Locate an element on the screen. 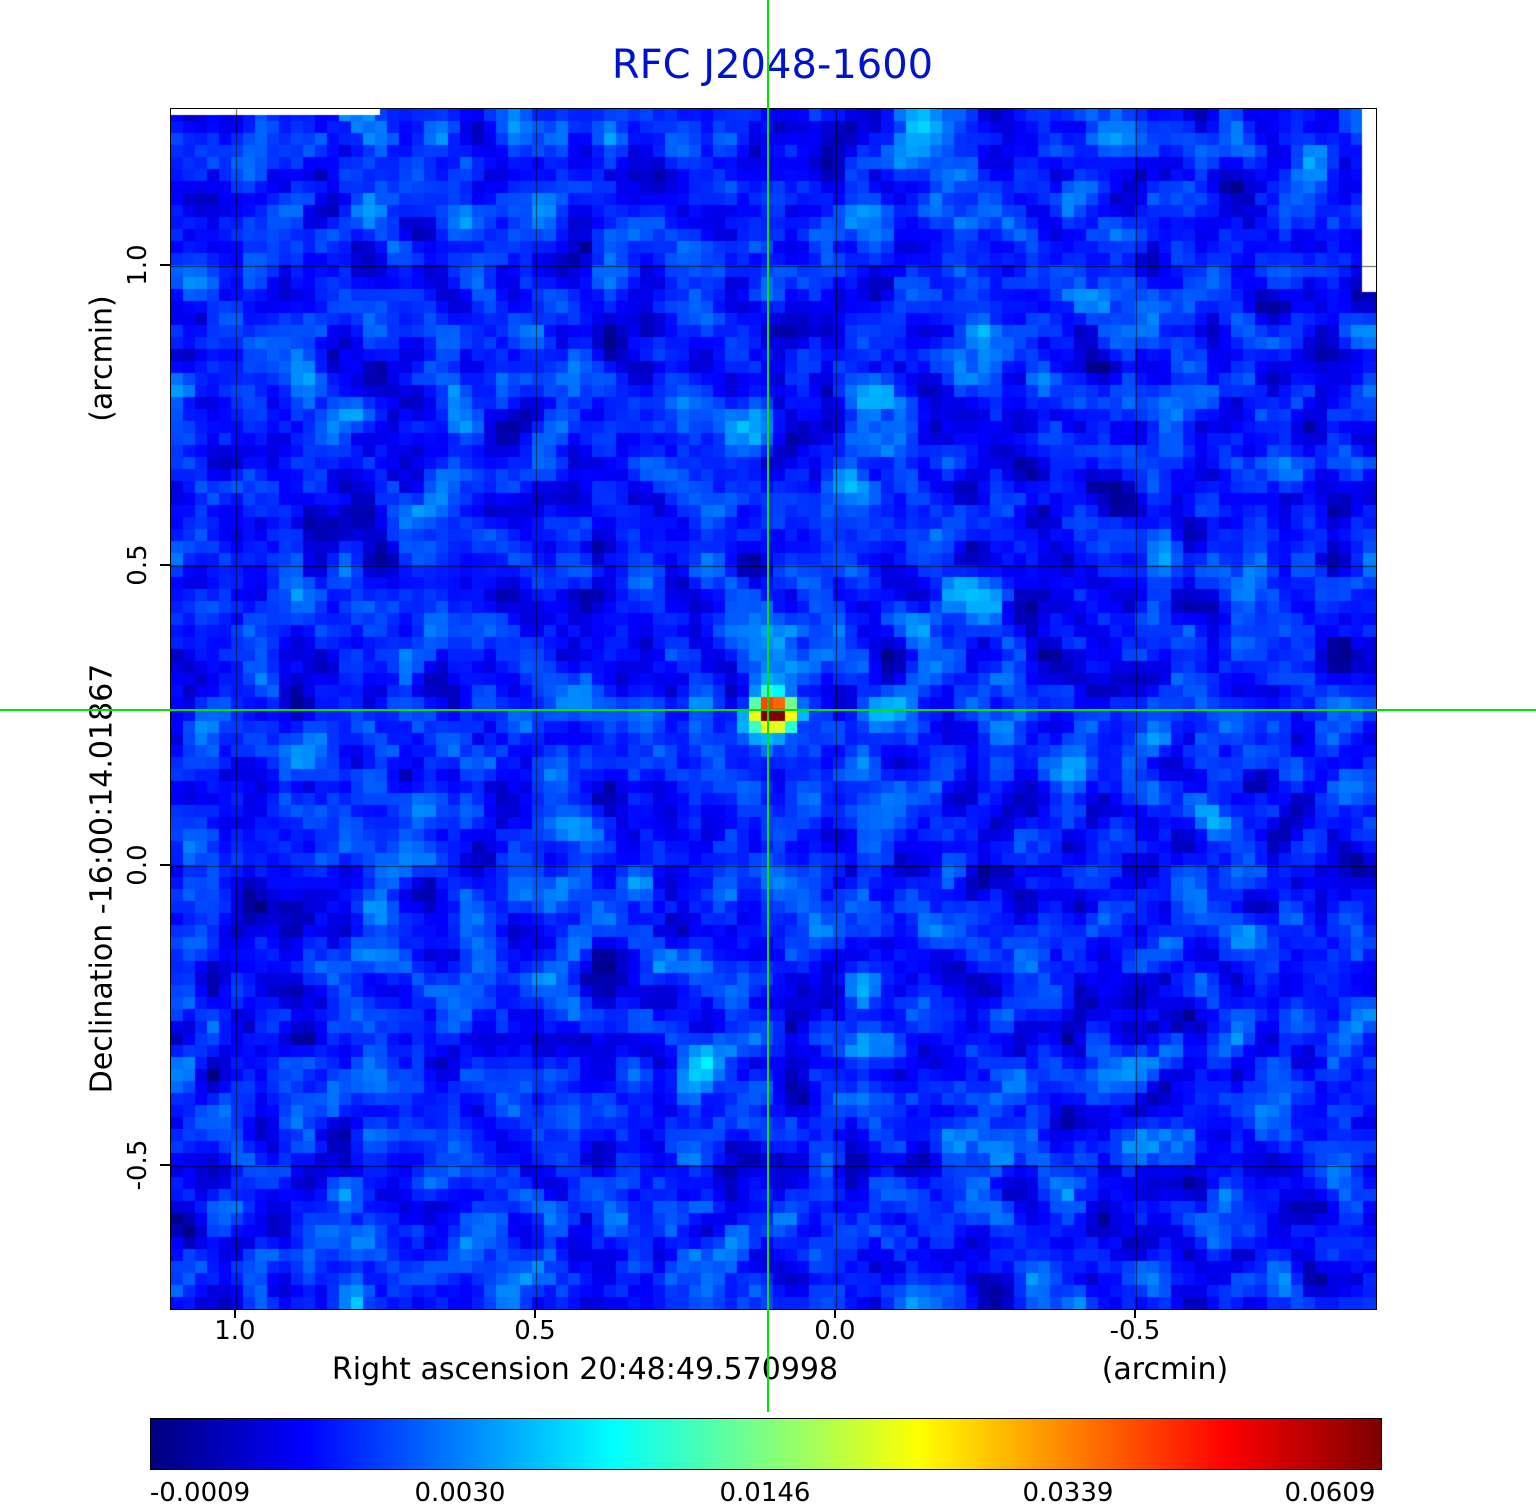 This screenshot has width=1536, height=1511. plot-title: RFC J2048-1600 is located at coordinates (772, 65).